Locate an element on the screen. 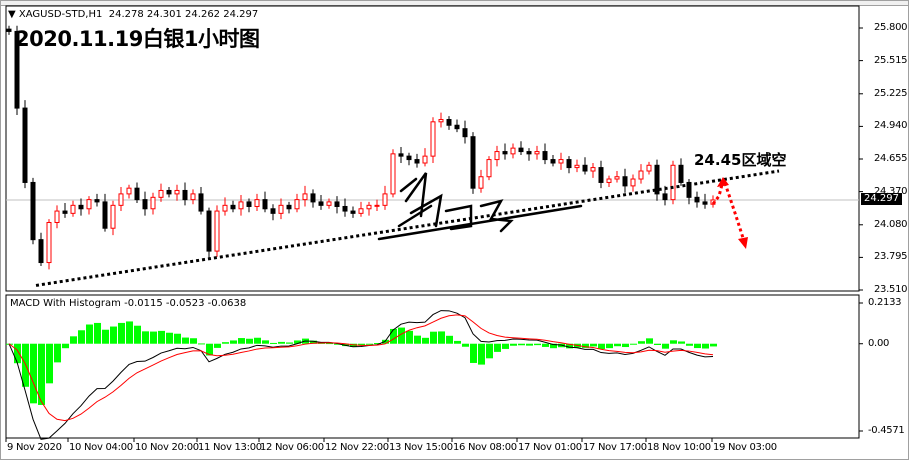 This screenshot has height=460, width=909. time-tick-label: 16 Nov 08:00 is located at coordinates (485, 447).